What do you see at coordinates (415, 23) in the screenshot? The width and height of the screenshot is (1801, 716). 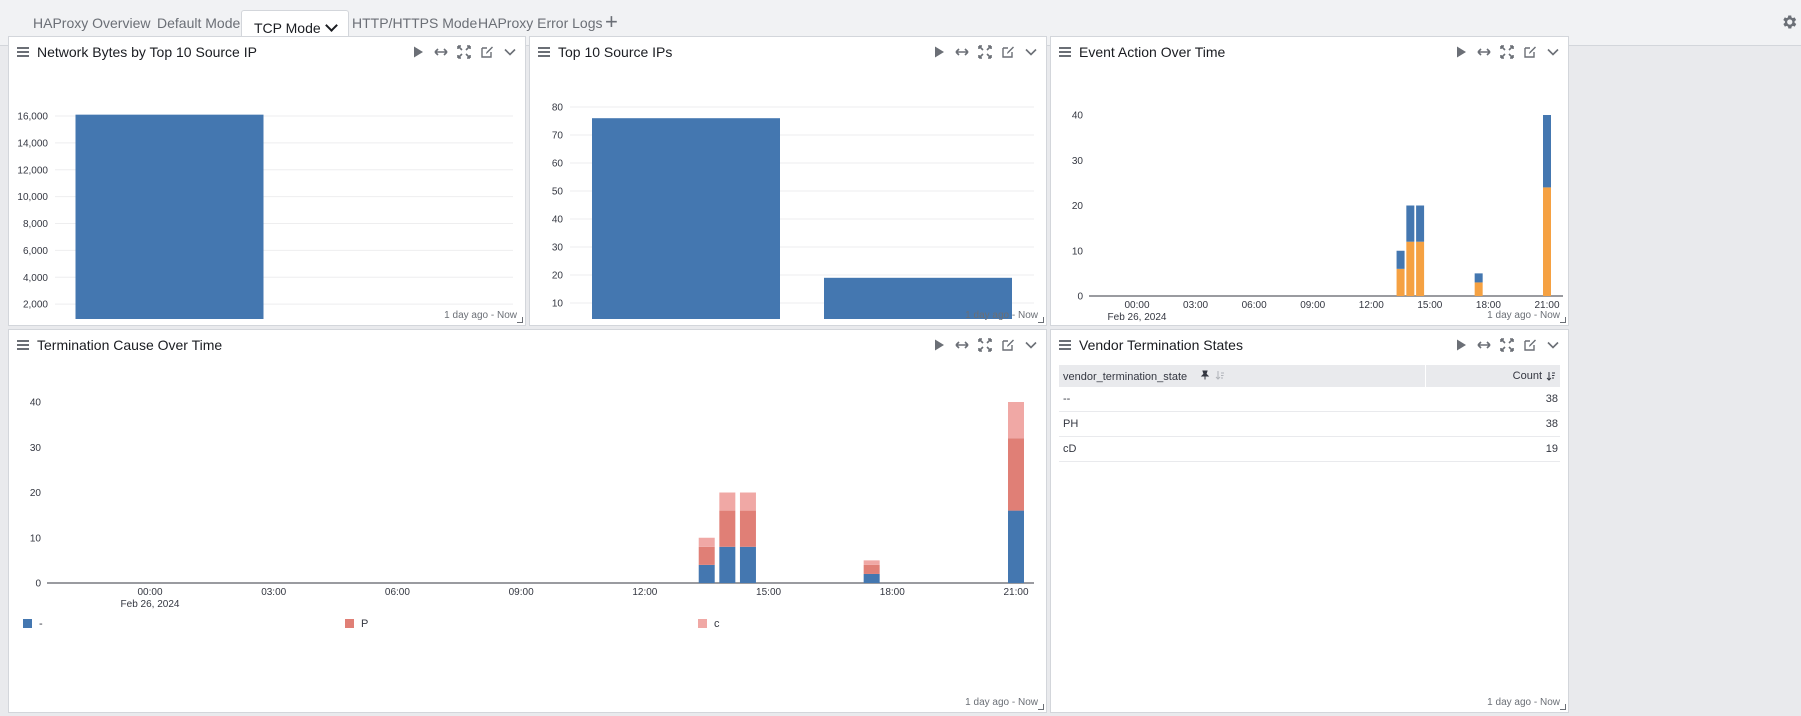 I see `tab-http-https-mode: HTTP/HTTPS Mode` at bounding box center [415, 23].